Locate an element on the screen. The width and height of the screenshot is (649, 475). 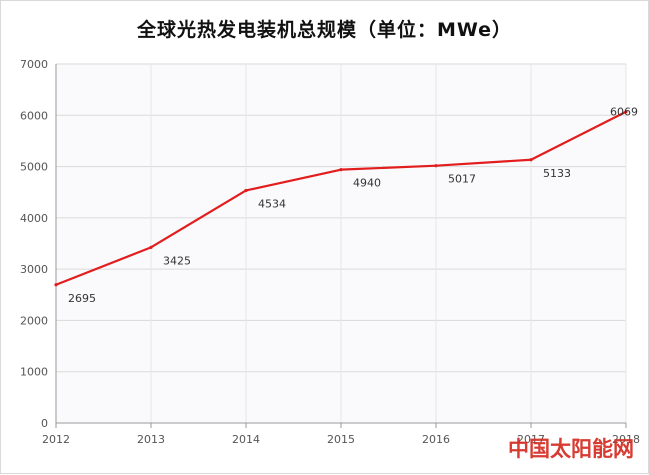
data-label: 4940 is located at coordinates (367, 183).